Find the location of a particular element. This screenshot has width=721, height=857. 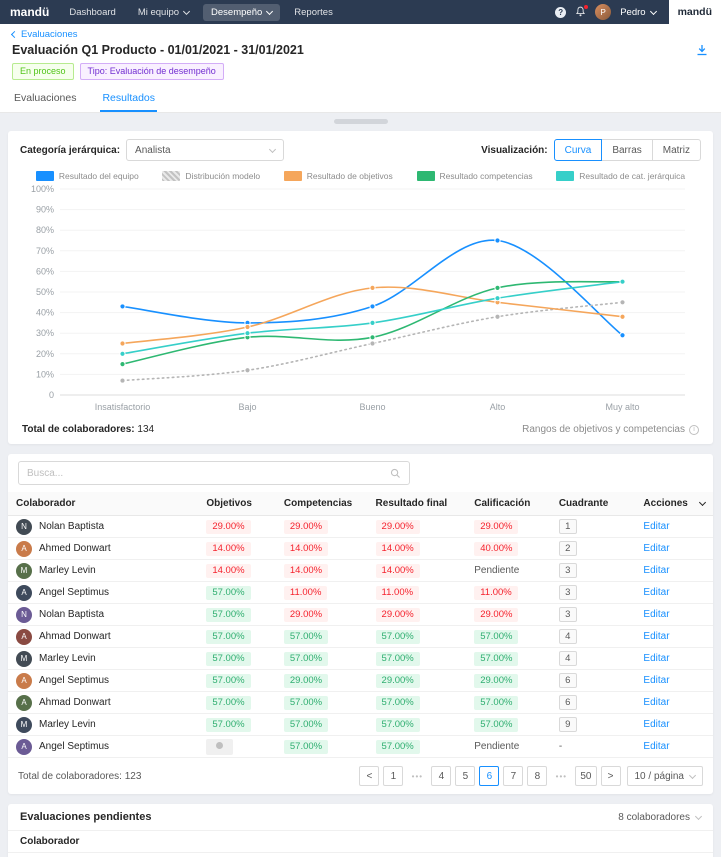

quadrant-tag: 6 is located at coordinates (567, 702).